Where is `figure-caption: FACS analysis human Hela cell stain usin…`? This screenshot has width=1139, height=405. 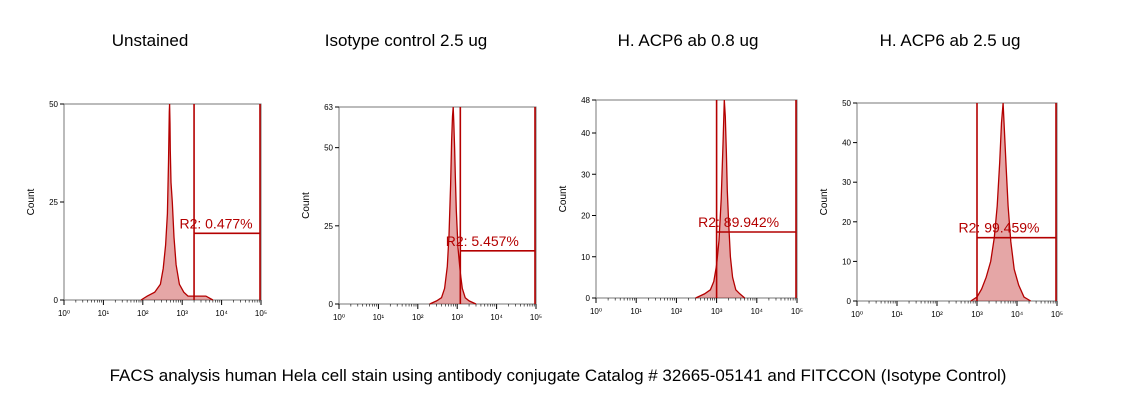 figure-caption: FACS analysis human Hela cell stain usin… is located at coordinates (558, 375).